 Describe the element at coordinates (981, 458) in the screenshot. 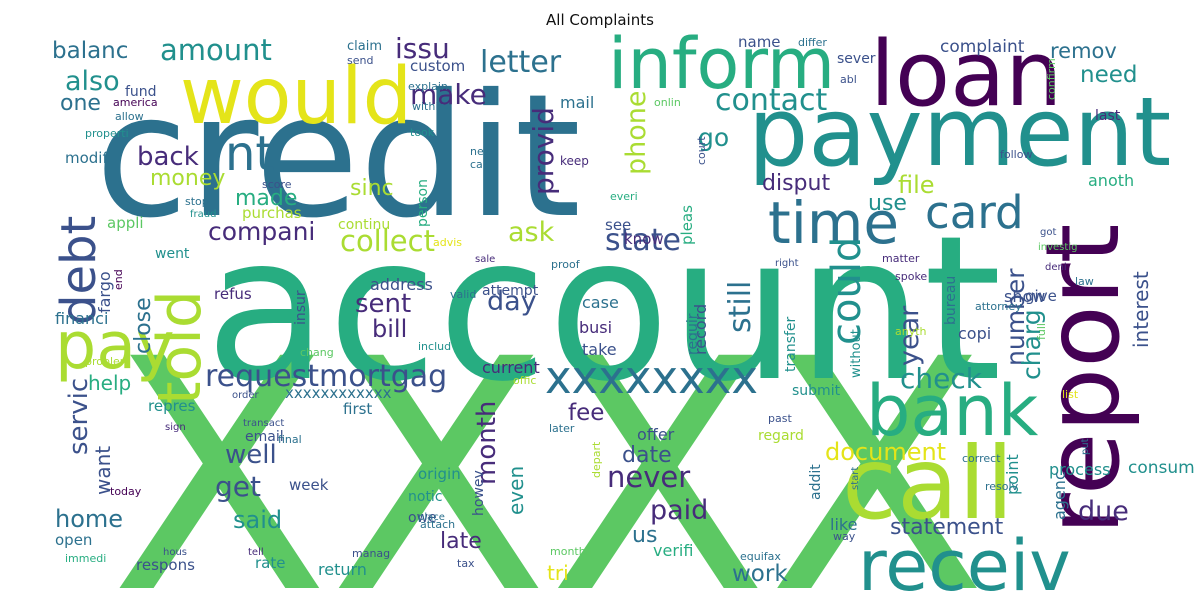

I see `word-correct: correct` at that location.